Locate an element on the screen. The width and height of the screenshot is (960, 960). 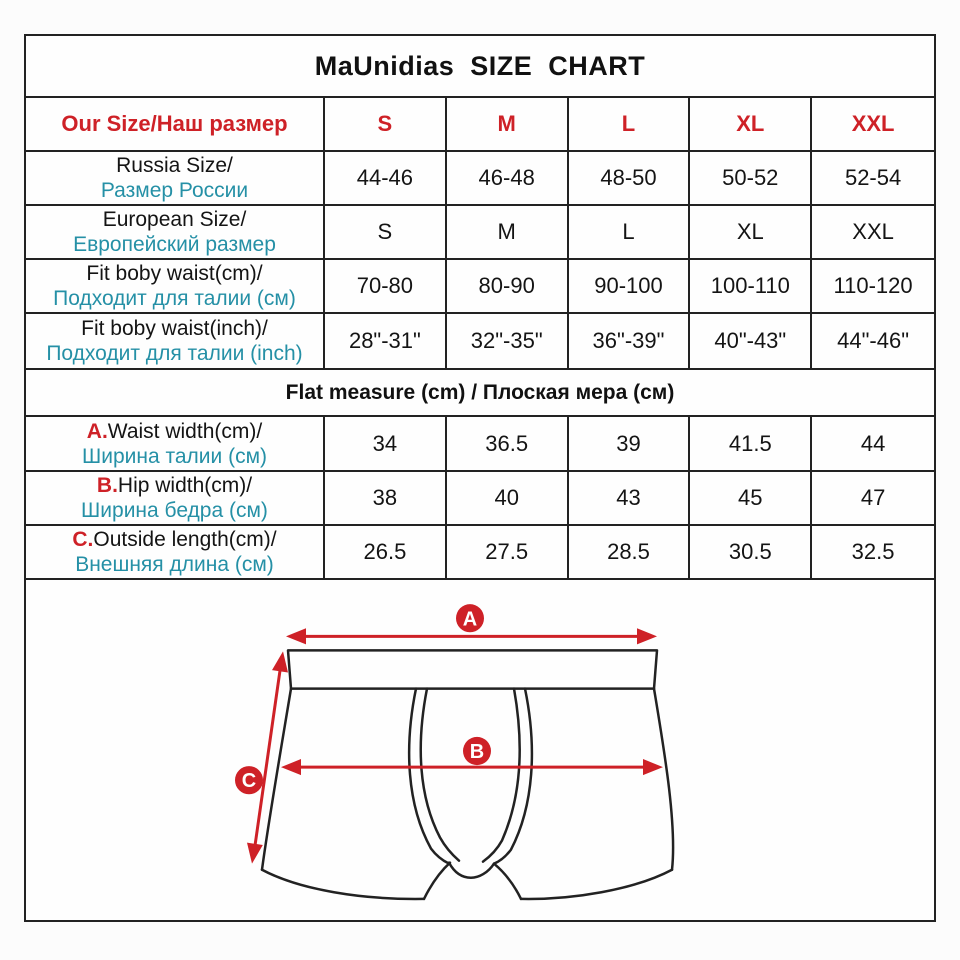
pouch-bottom is located at coordinates (471, 870).